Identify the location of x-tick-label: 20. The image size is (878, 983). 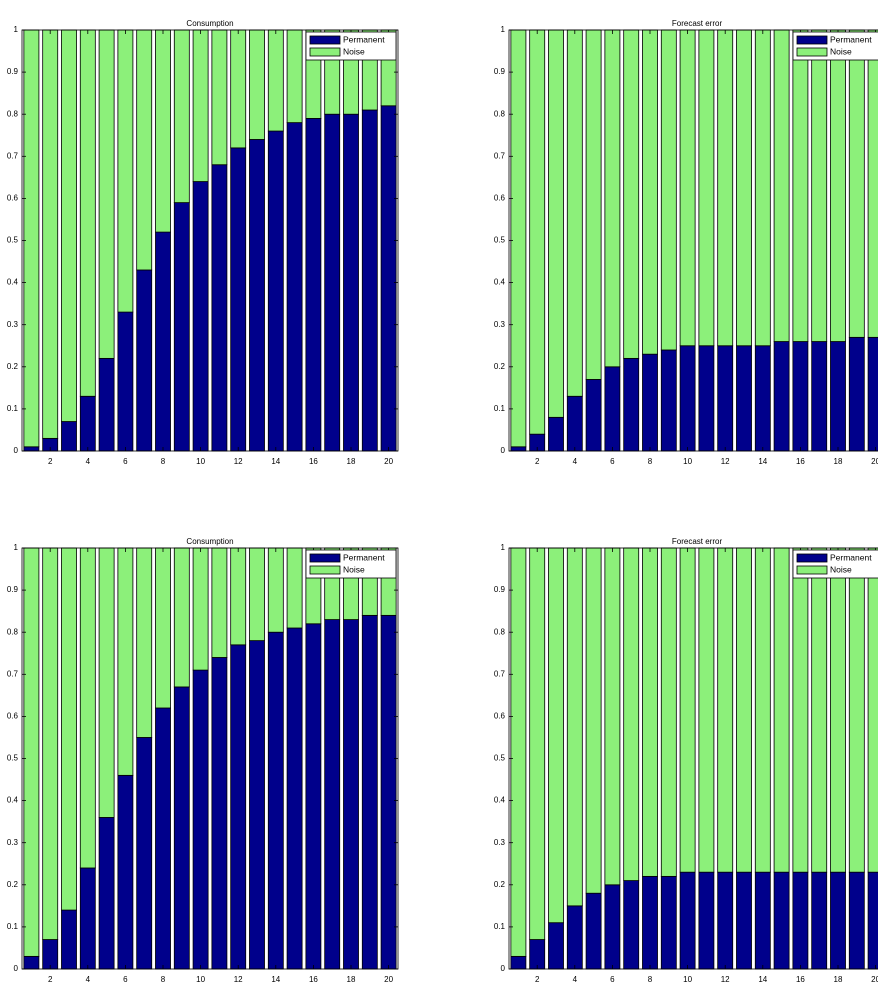
(874, 461).